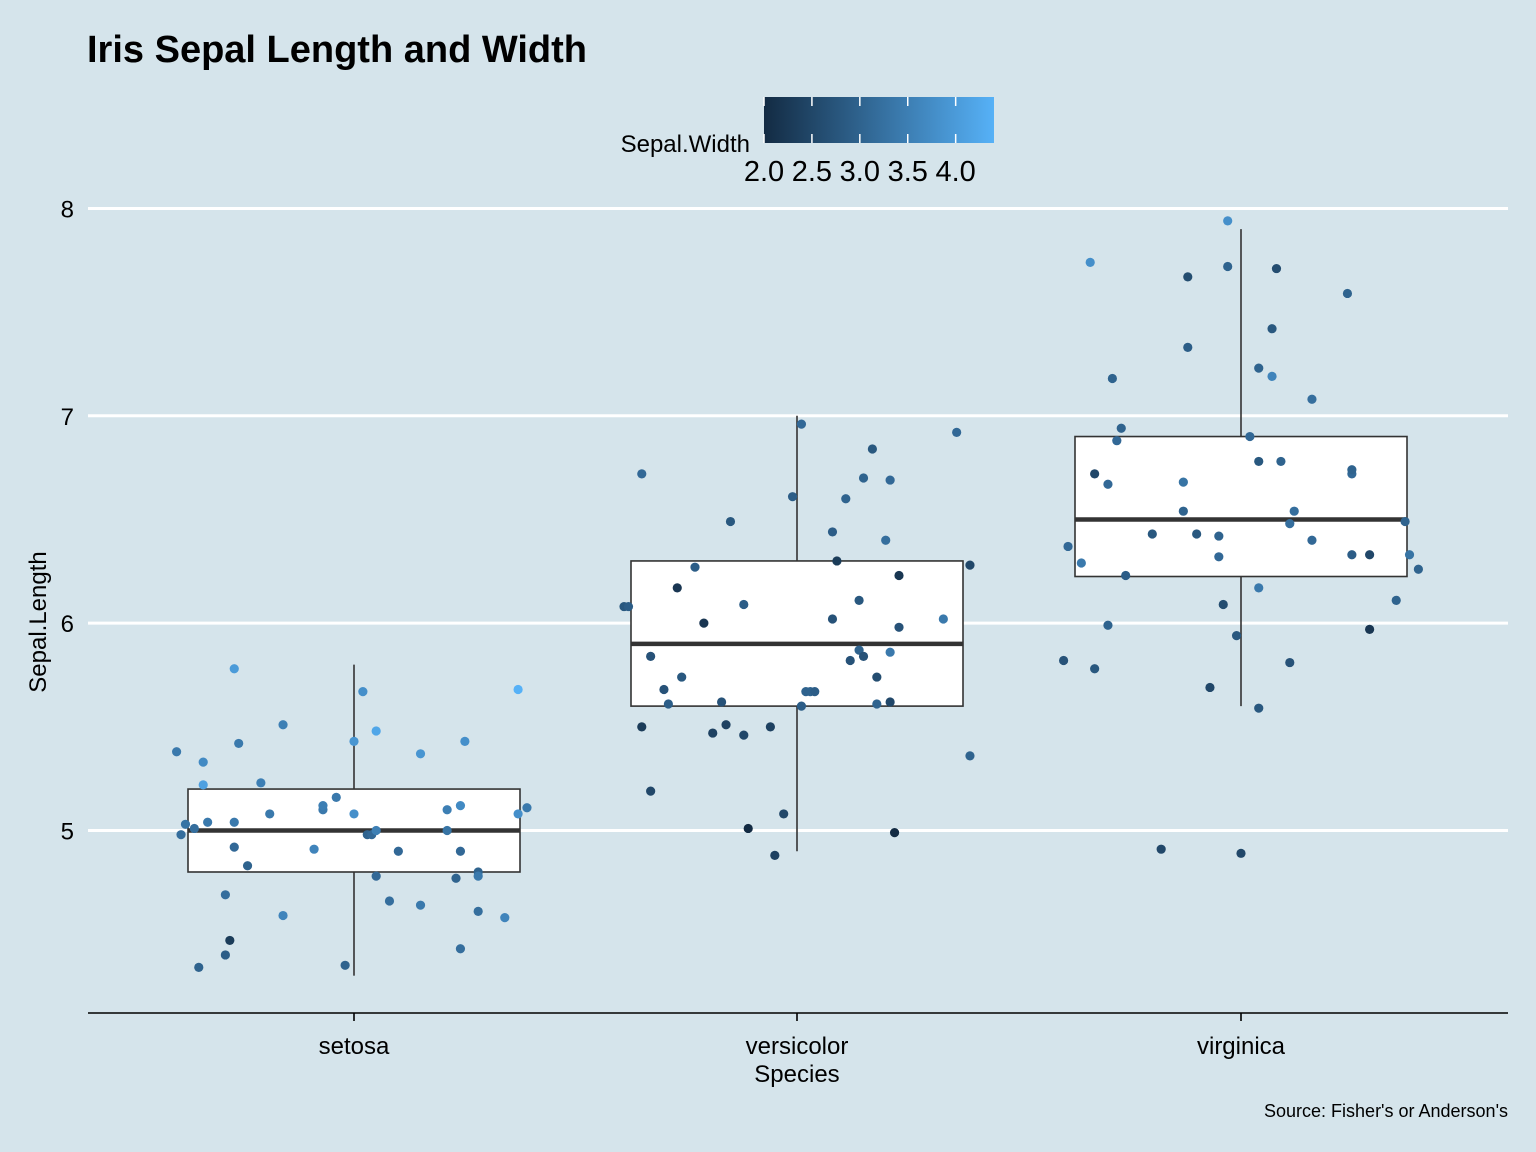 The height and width of the screenshot is (1152, 1536). I want to click on legend-tick-label: 2.0, so click(764, 172).